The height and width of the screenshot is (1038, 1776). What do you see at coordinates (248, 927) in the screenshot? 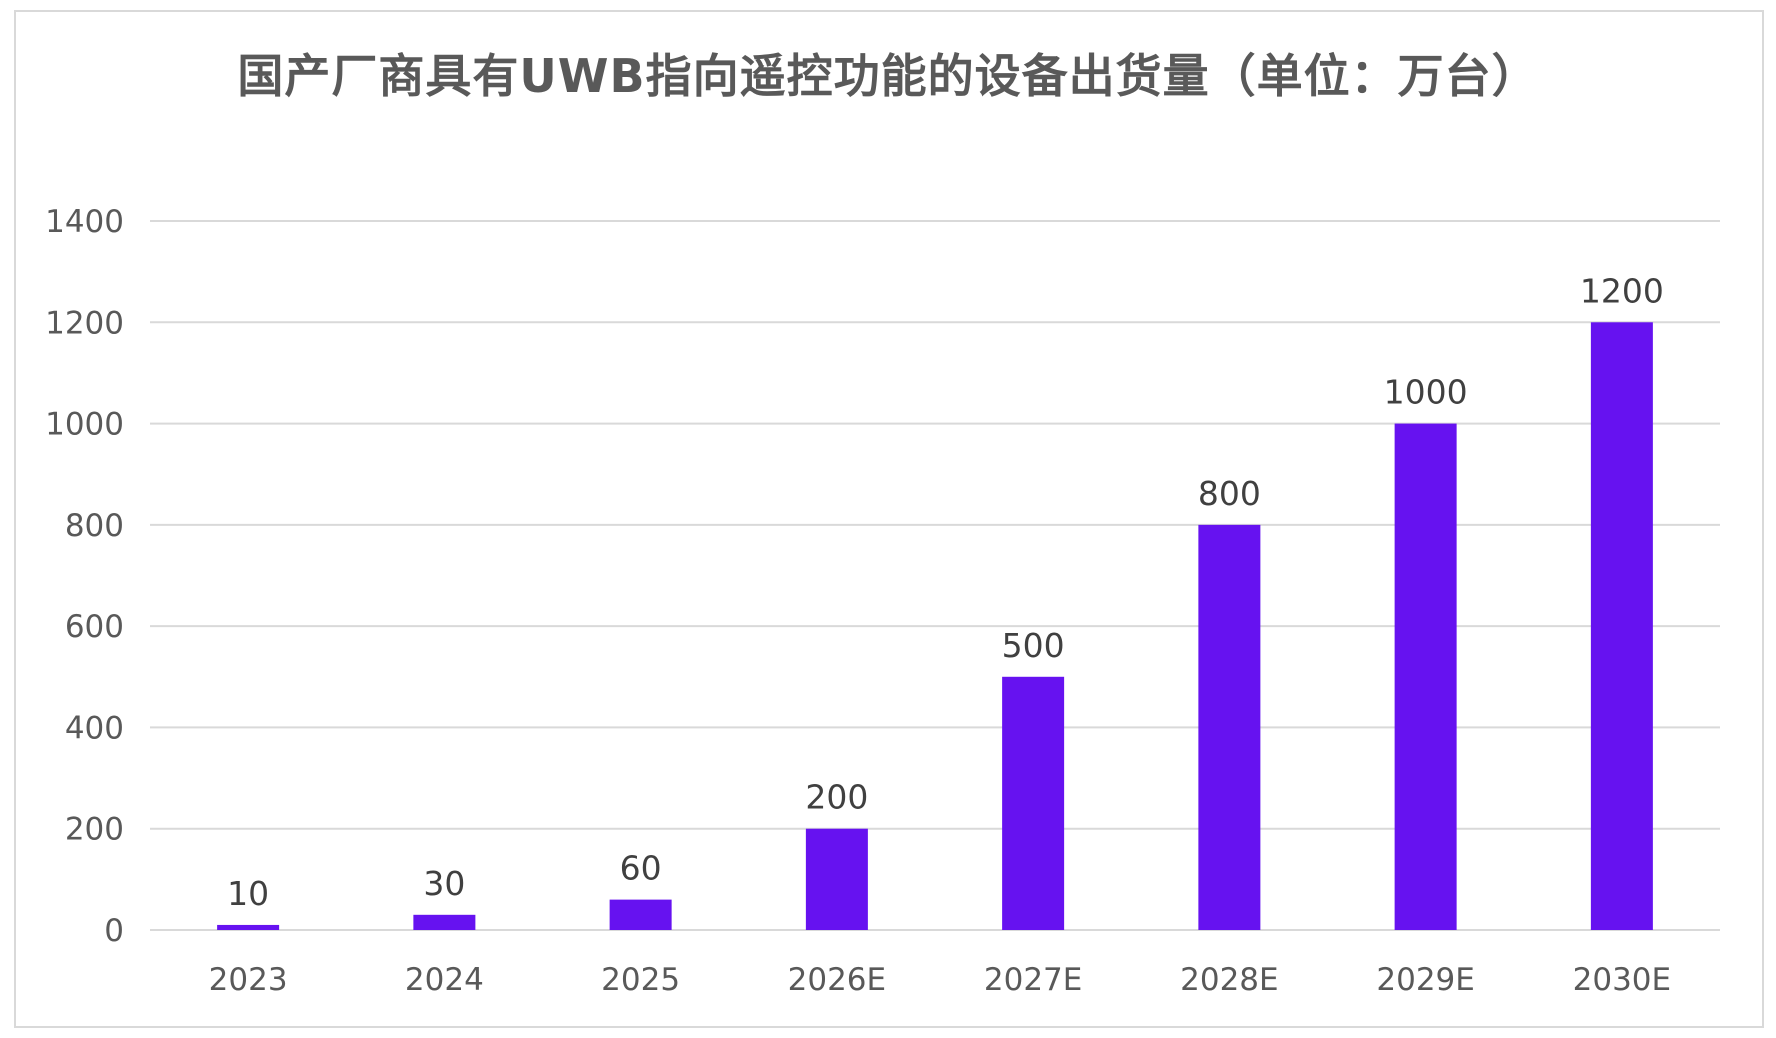
I see `bar-2023` at bounding box center [248, 927].